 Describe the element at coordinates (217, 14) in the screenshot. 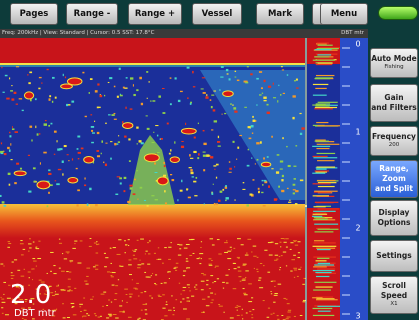

I see `toolbar-button: Vessel` at that location.